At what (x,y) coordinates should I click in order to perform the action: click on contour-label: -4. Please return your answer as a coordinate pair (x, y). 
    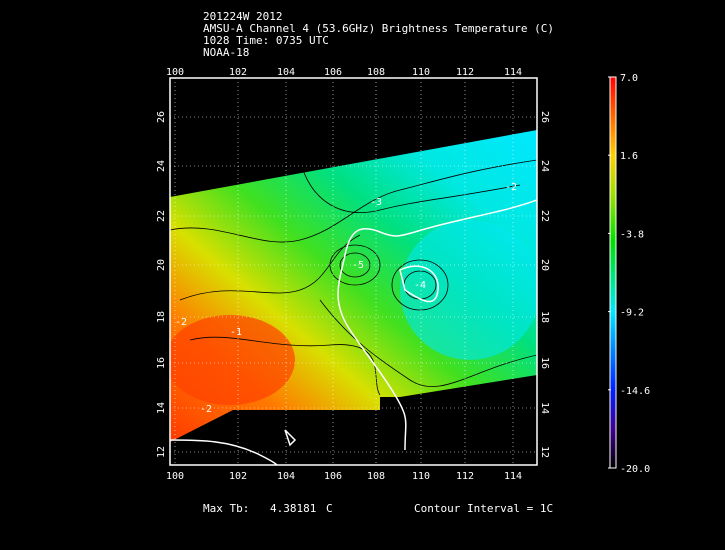
    Looking at the image, I should click on (420, 285).